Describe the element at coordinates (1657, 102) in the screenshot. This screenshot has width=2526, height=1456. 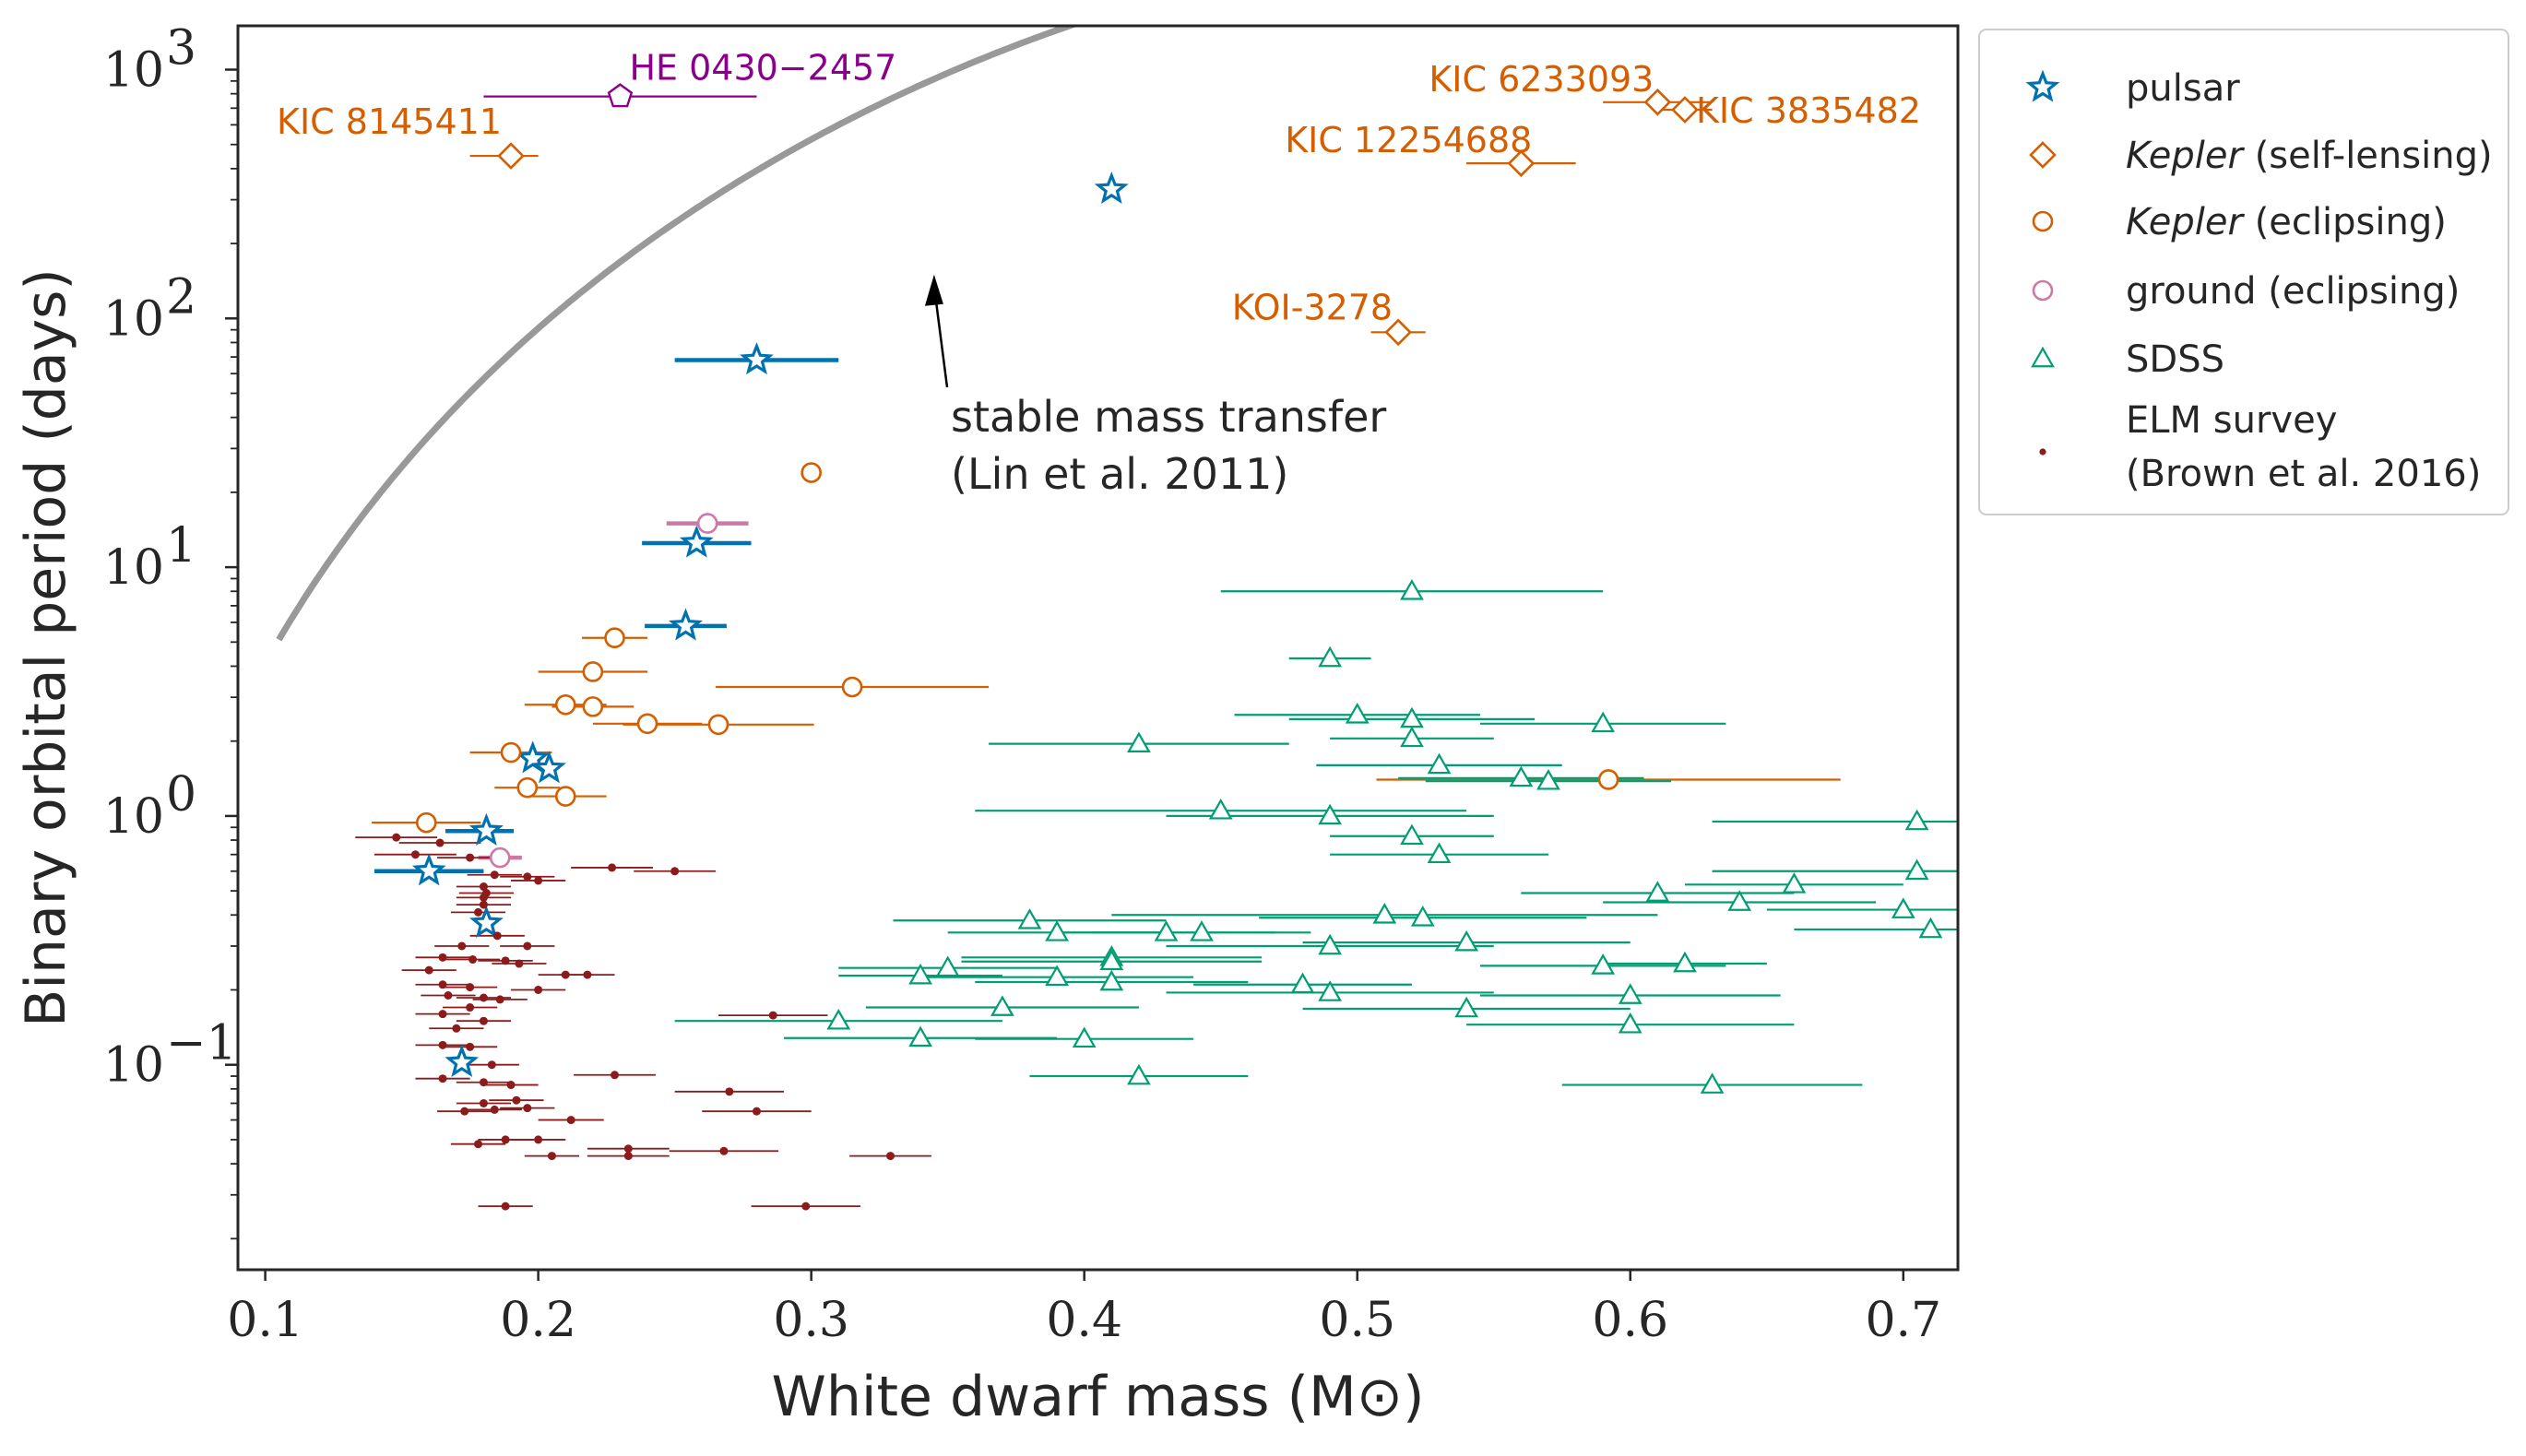
I see `kepler_selflensing-point` at that location.